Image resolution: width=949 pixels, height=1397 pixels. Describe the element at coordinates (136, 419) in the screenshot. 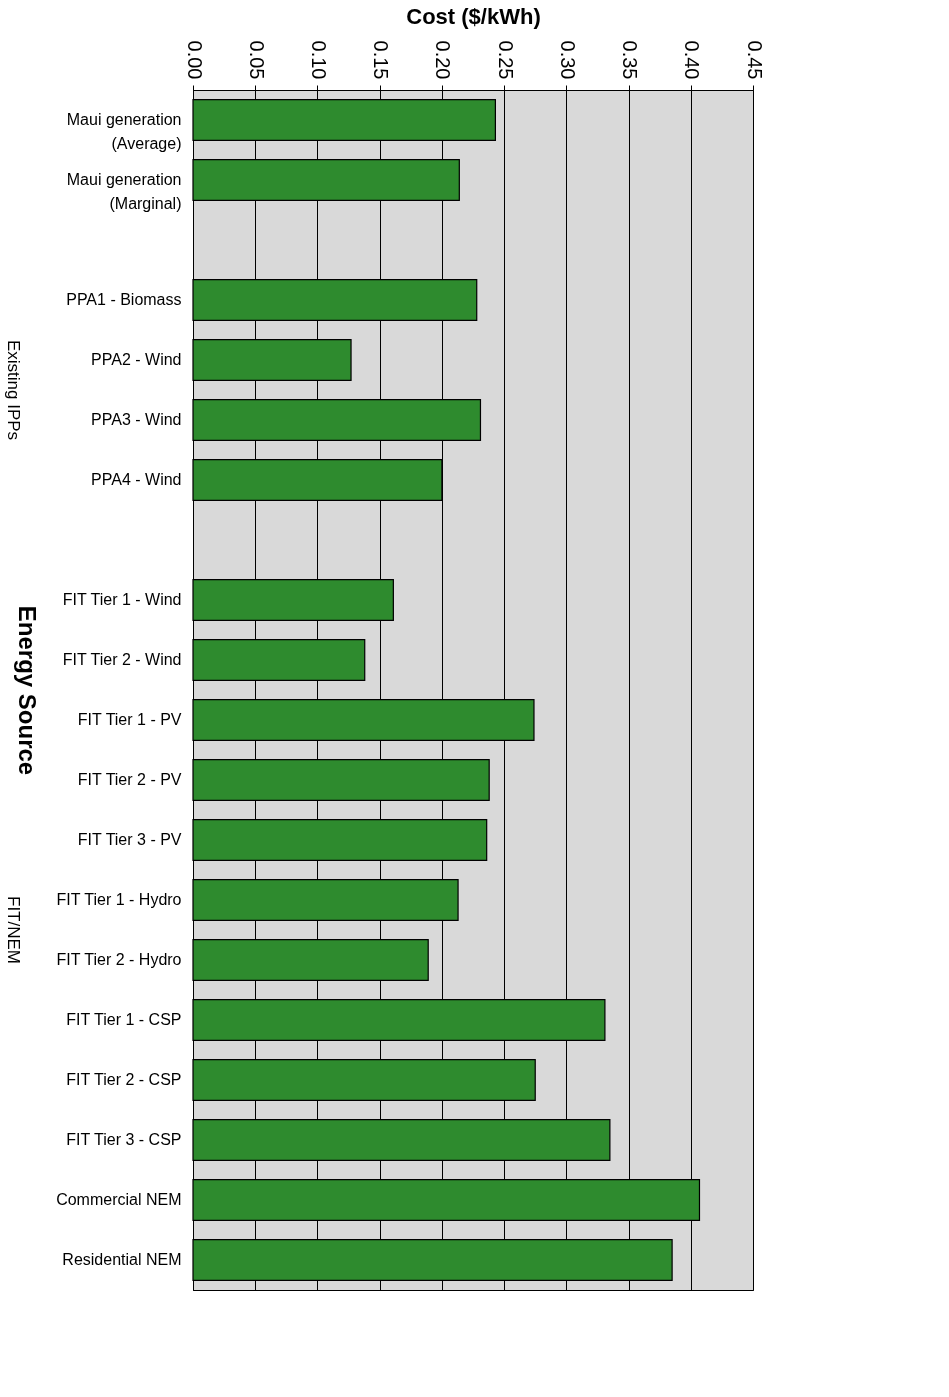

I see `y-tick-label: PPA3 - Wind` at that location.